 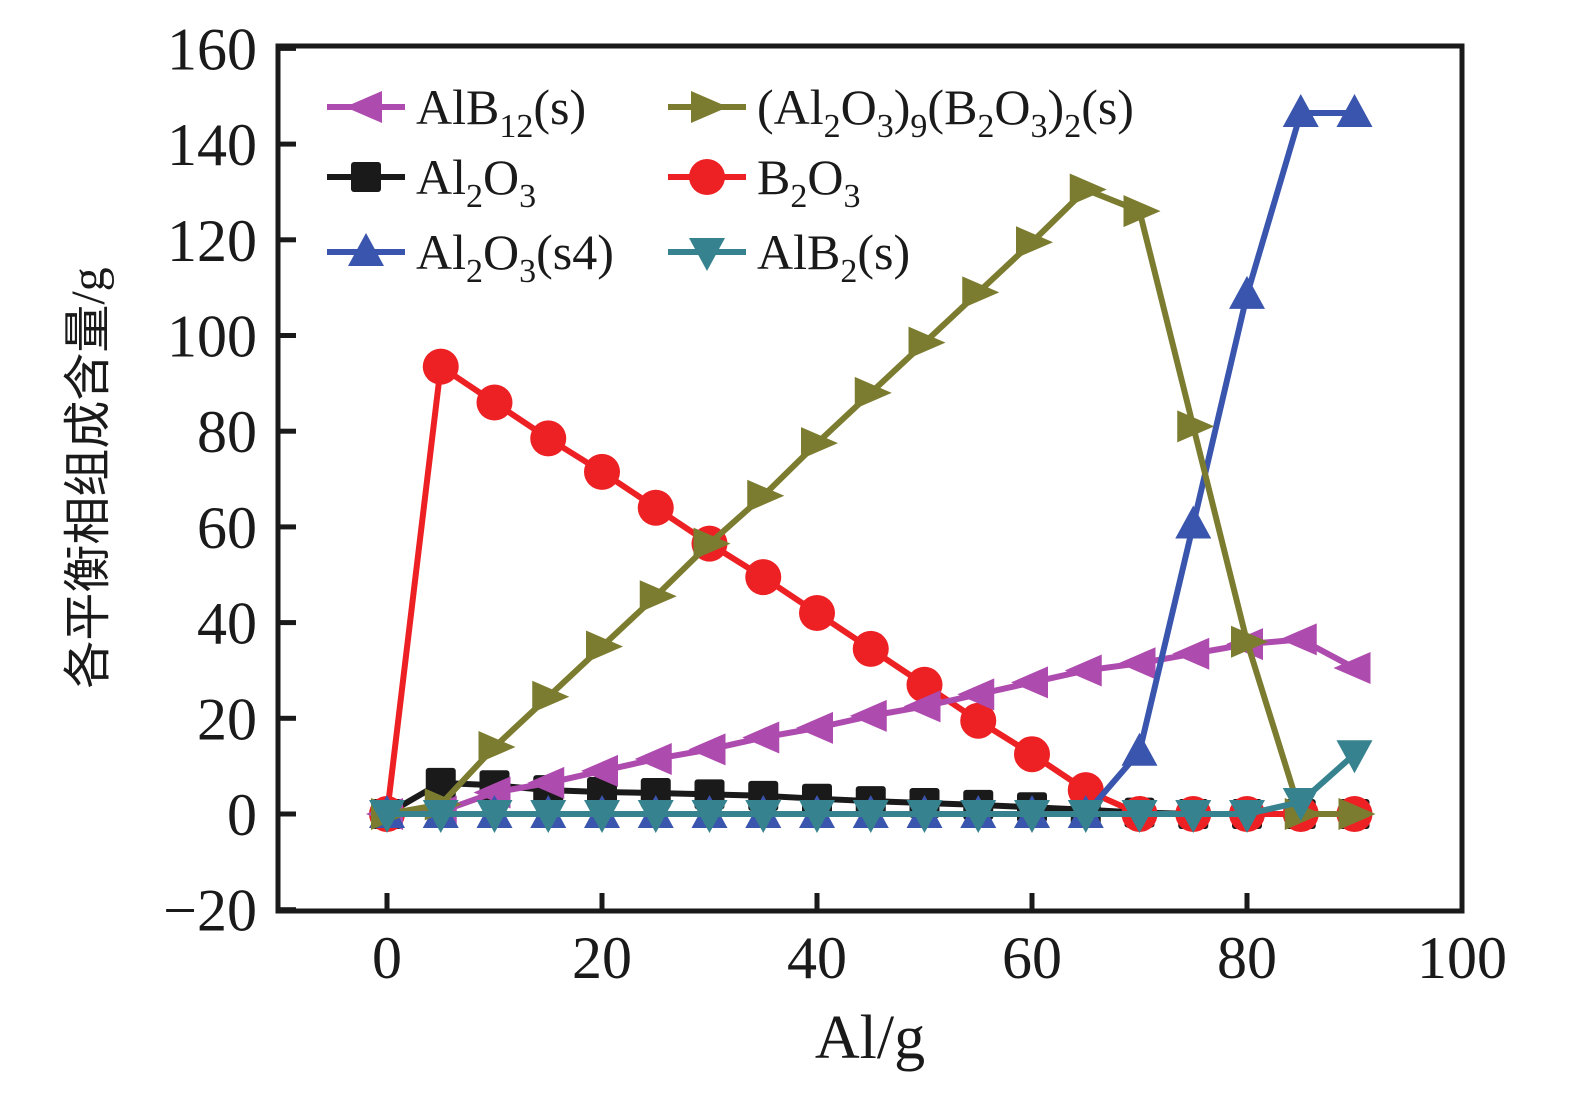 What do you see at coordinates (709, 107) in the screenshot?
I see `triangle-right-icon` at bounding box center [709, 107].